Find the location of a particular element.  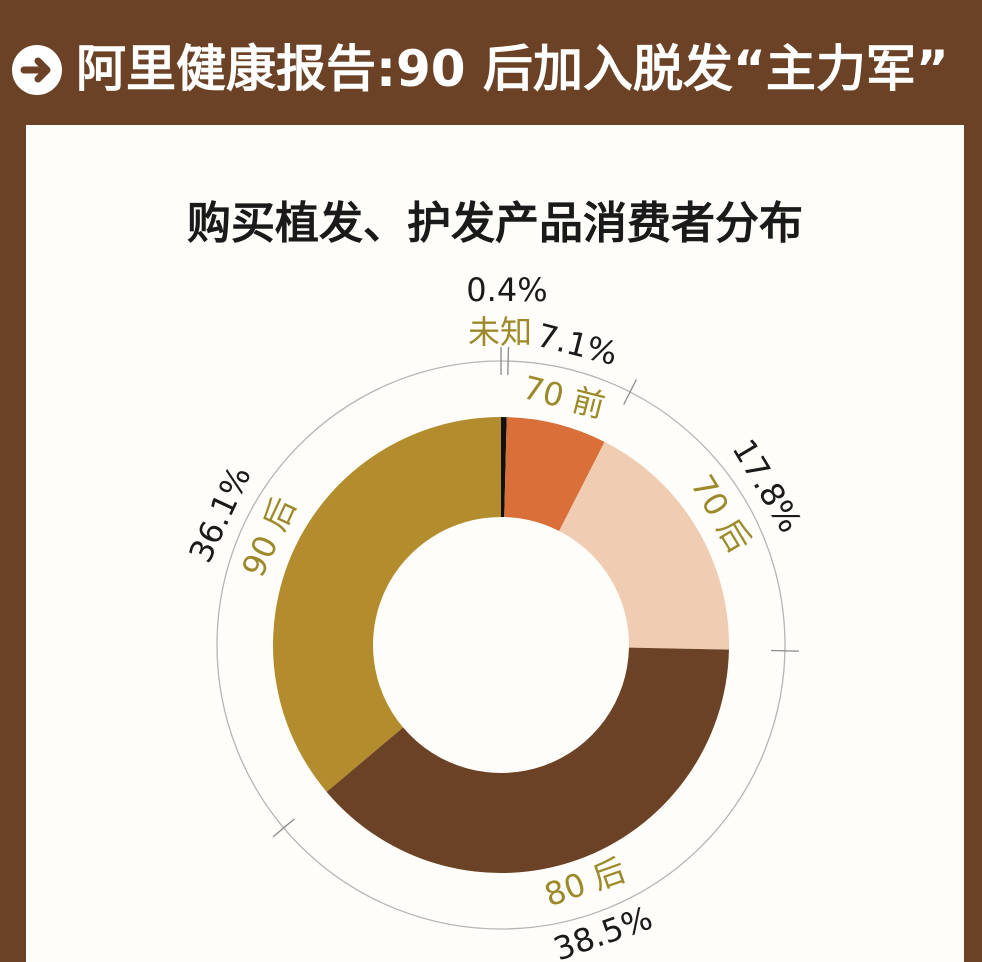

value-label-0: 0.4% is located at coordinates (506, 290).